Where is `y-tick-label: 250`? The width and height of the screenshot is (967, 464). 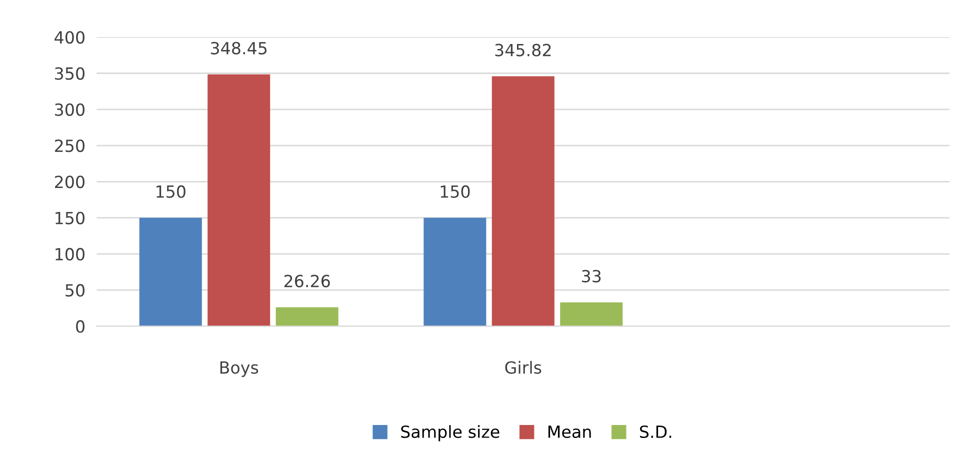
y-tick-label: 250 is located at coordinates (69, 145).